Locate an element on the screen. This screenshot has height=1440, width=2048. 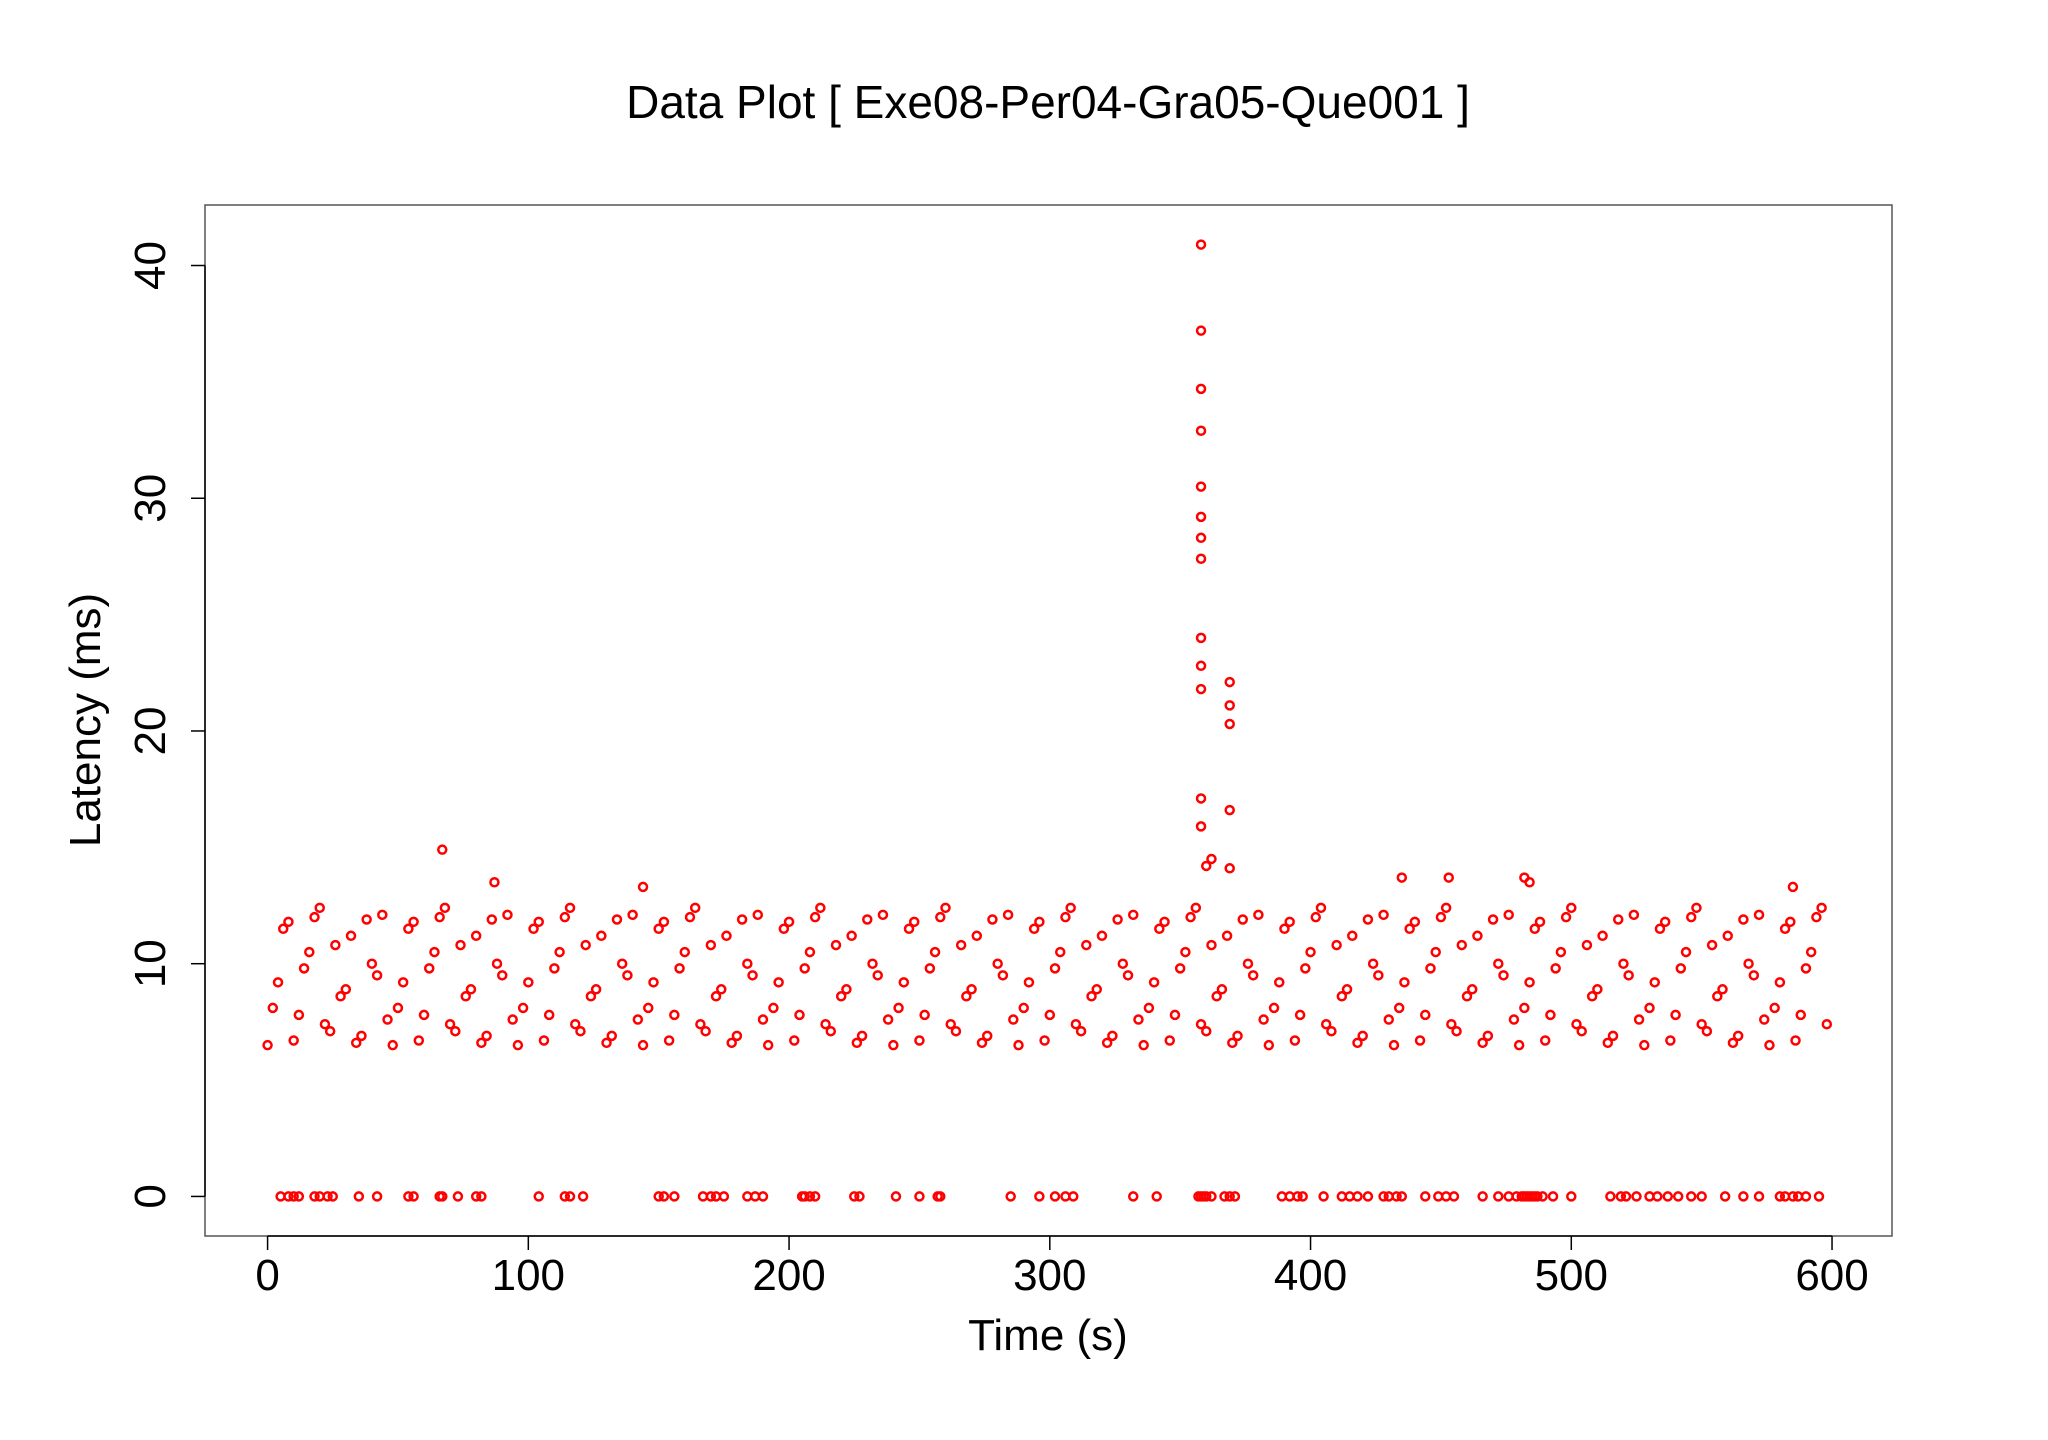
y-tick-label: 30 is located at coordinates (150, 498).